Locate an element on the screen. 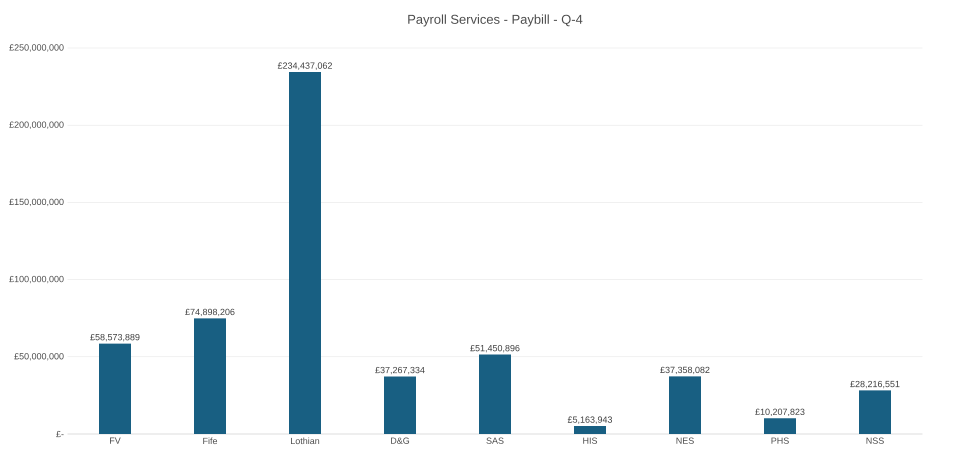 The image size is (974, 459). data-label: £5,163,943 is located at coordinates (590, 420).